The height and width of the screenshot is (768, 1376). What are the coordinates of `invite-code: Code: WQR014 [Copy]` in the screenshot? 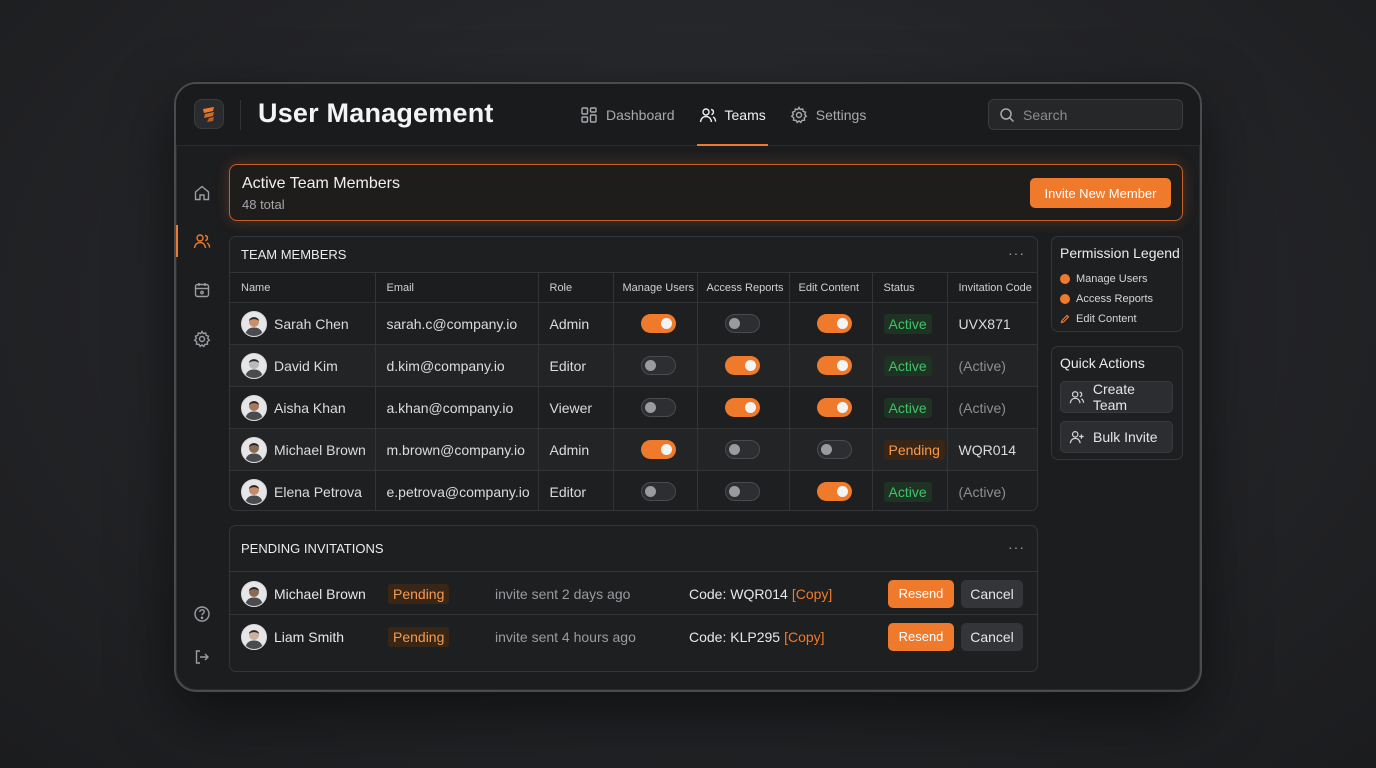 It's located at (760, 593).